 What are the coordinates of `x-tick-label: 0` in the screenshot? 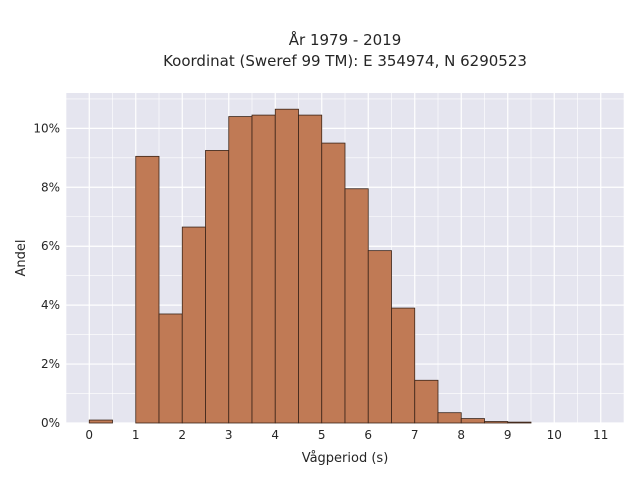 It's located at (89, 435).